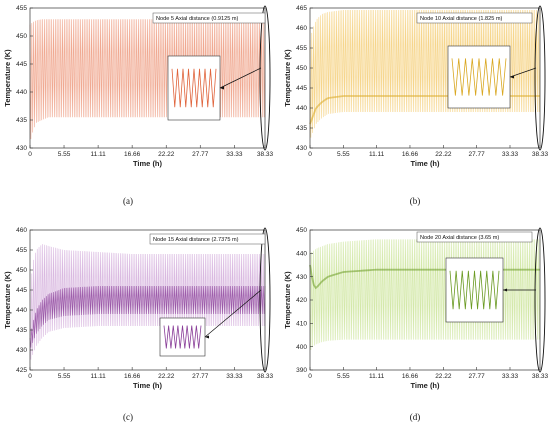  I want to click on legend: Node 10 Axial distance (1.825 m), so click(474, 18).